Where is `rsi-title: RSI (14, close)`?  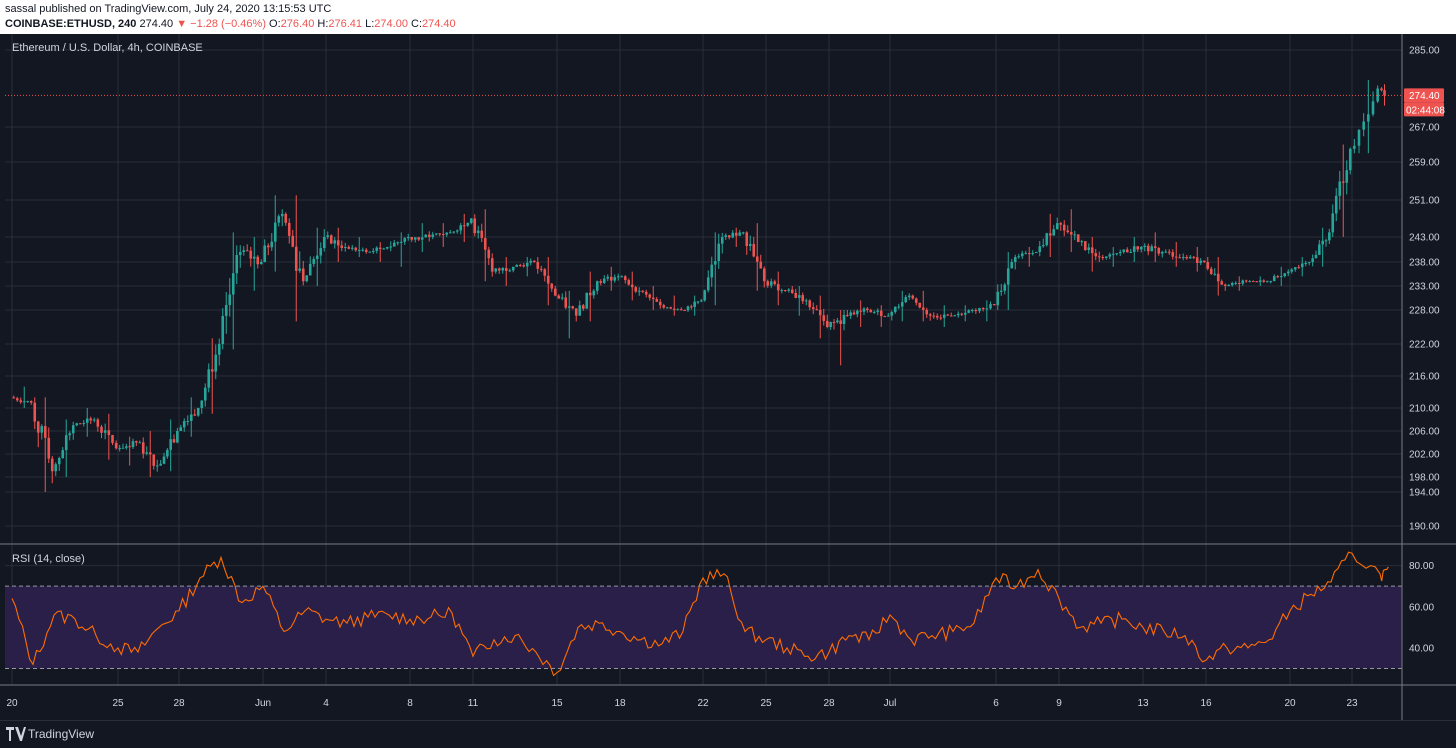
rsi-title: RSI (14, close) is located at coordinates (48, 559).